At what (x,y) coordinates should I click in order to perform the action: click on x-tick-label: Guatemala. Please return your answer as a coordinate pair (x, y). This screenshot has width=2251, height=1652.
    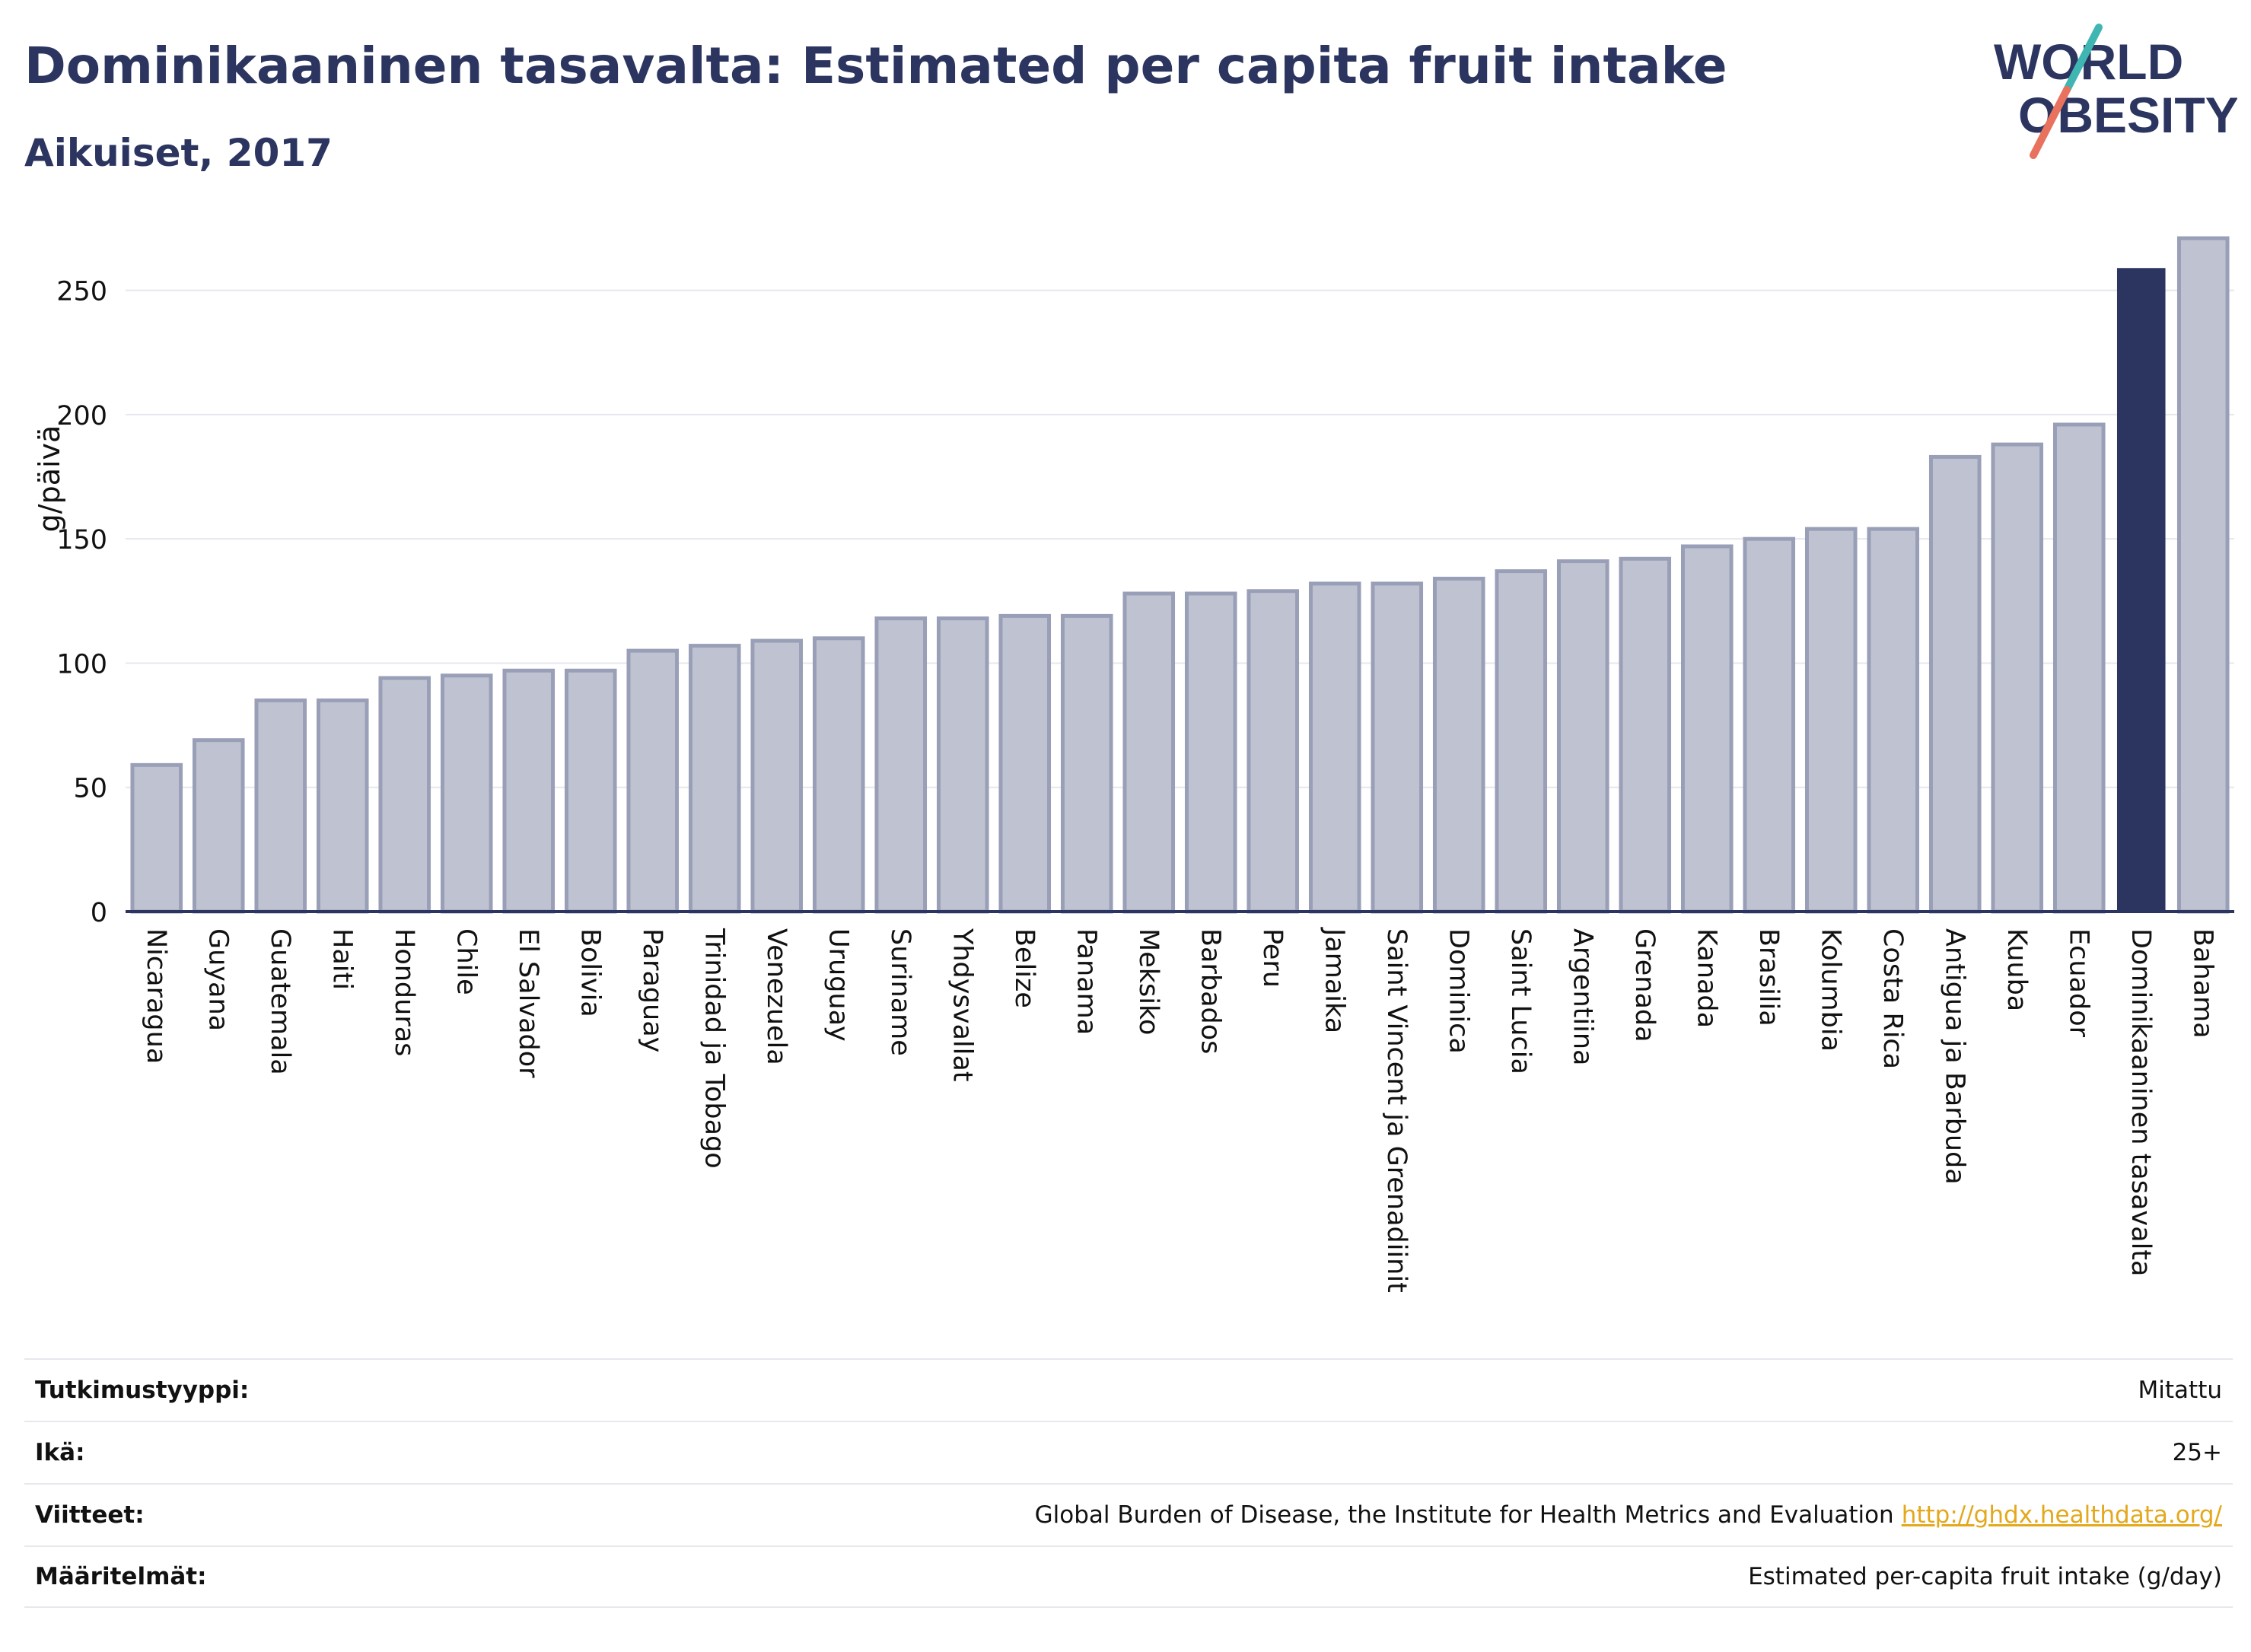
    Looking at the image, I should click on (280, 1001).